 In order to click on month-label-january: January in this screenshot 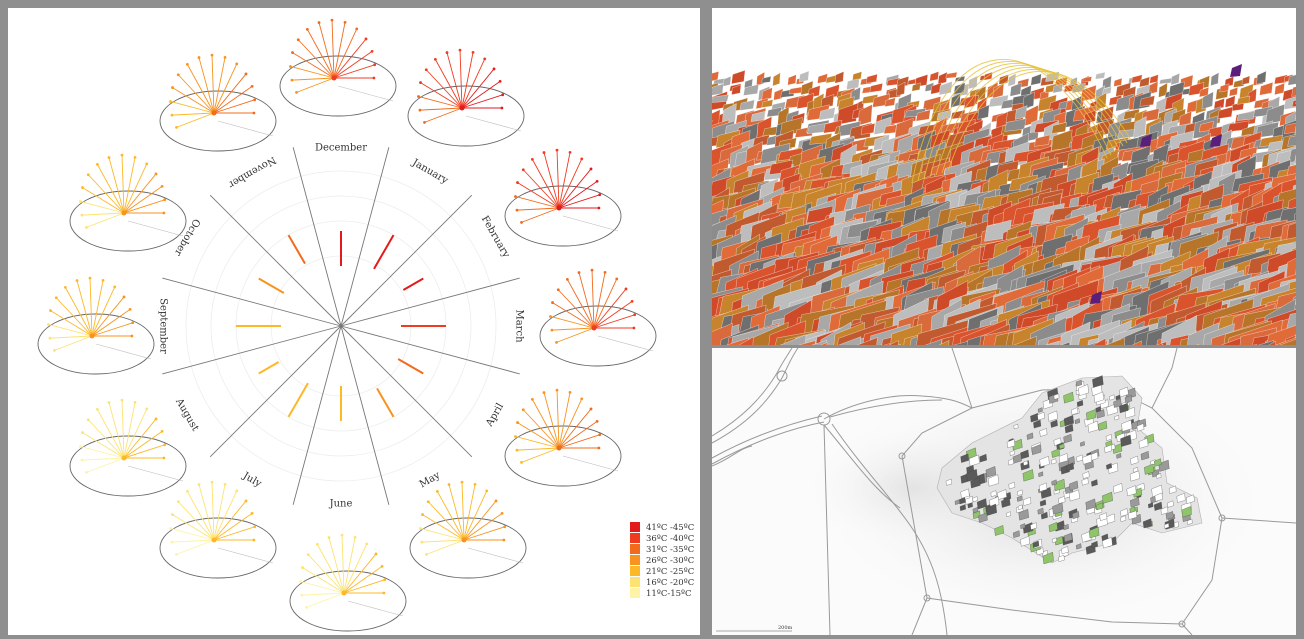, I will do `click(429, 172)`.